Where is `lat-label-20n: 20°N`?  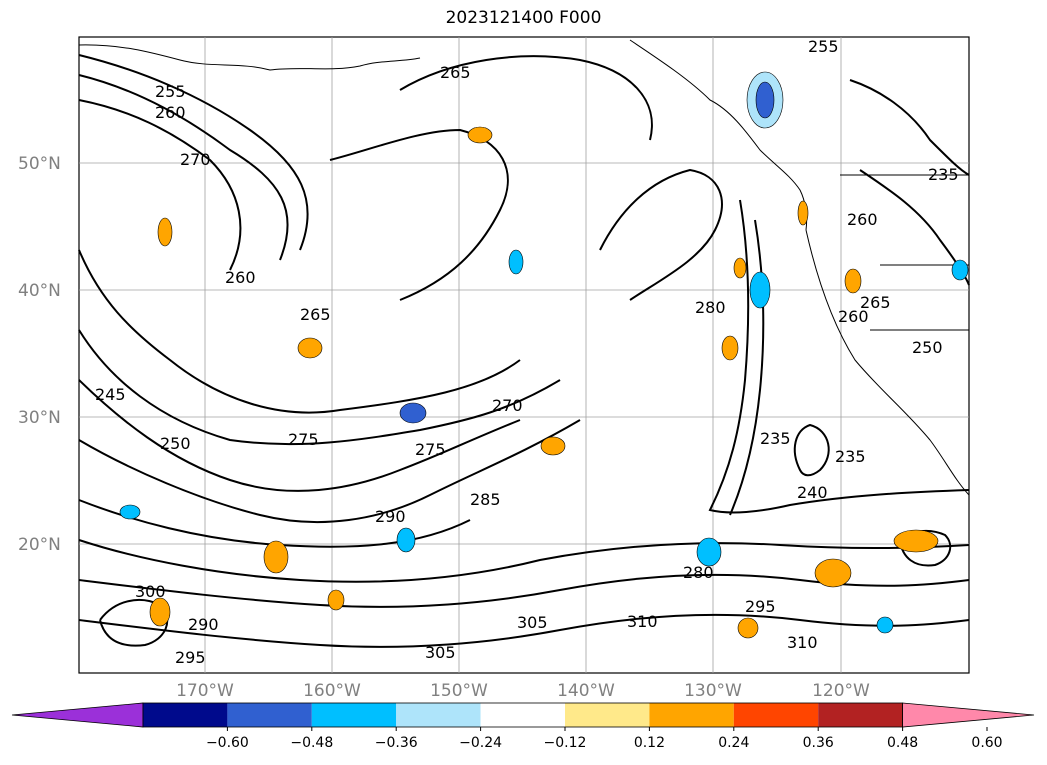 lat-label-20n: 20°N is located at coordinates (39, 545).